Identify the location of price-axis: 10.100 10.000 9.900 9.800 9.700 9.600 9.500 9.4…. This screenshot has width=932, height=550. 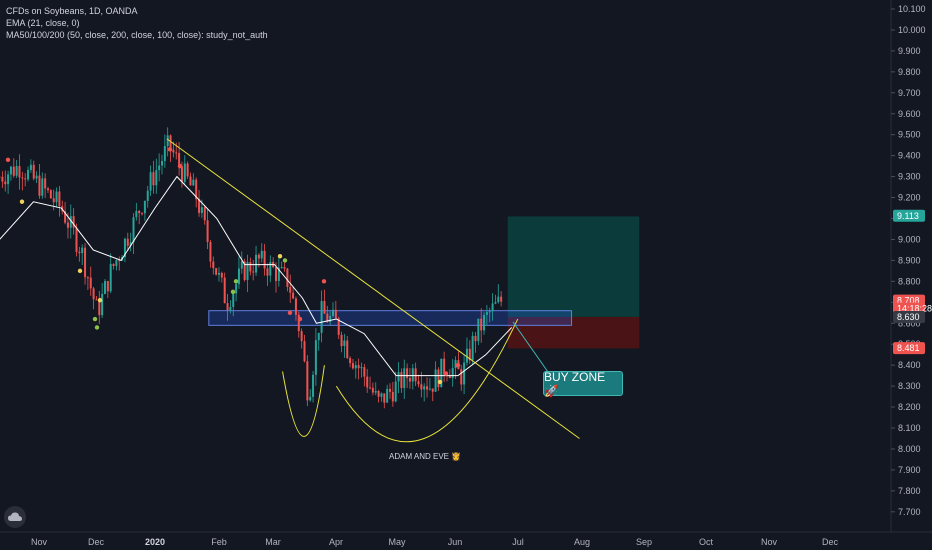
(908, 260).